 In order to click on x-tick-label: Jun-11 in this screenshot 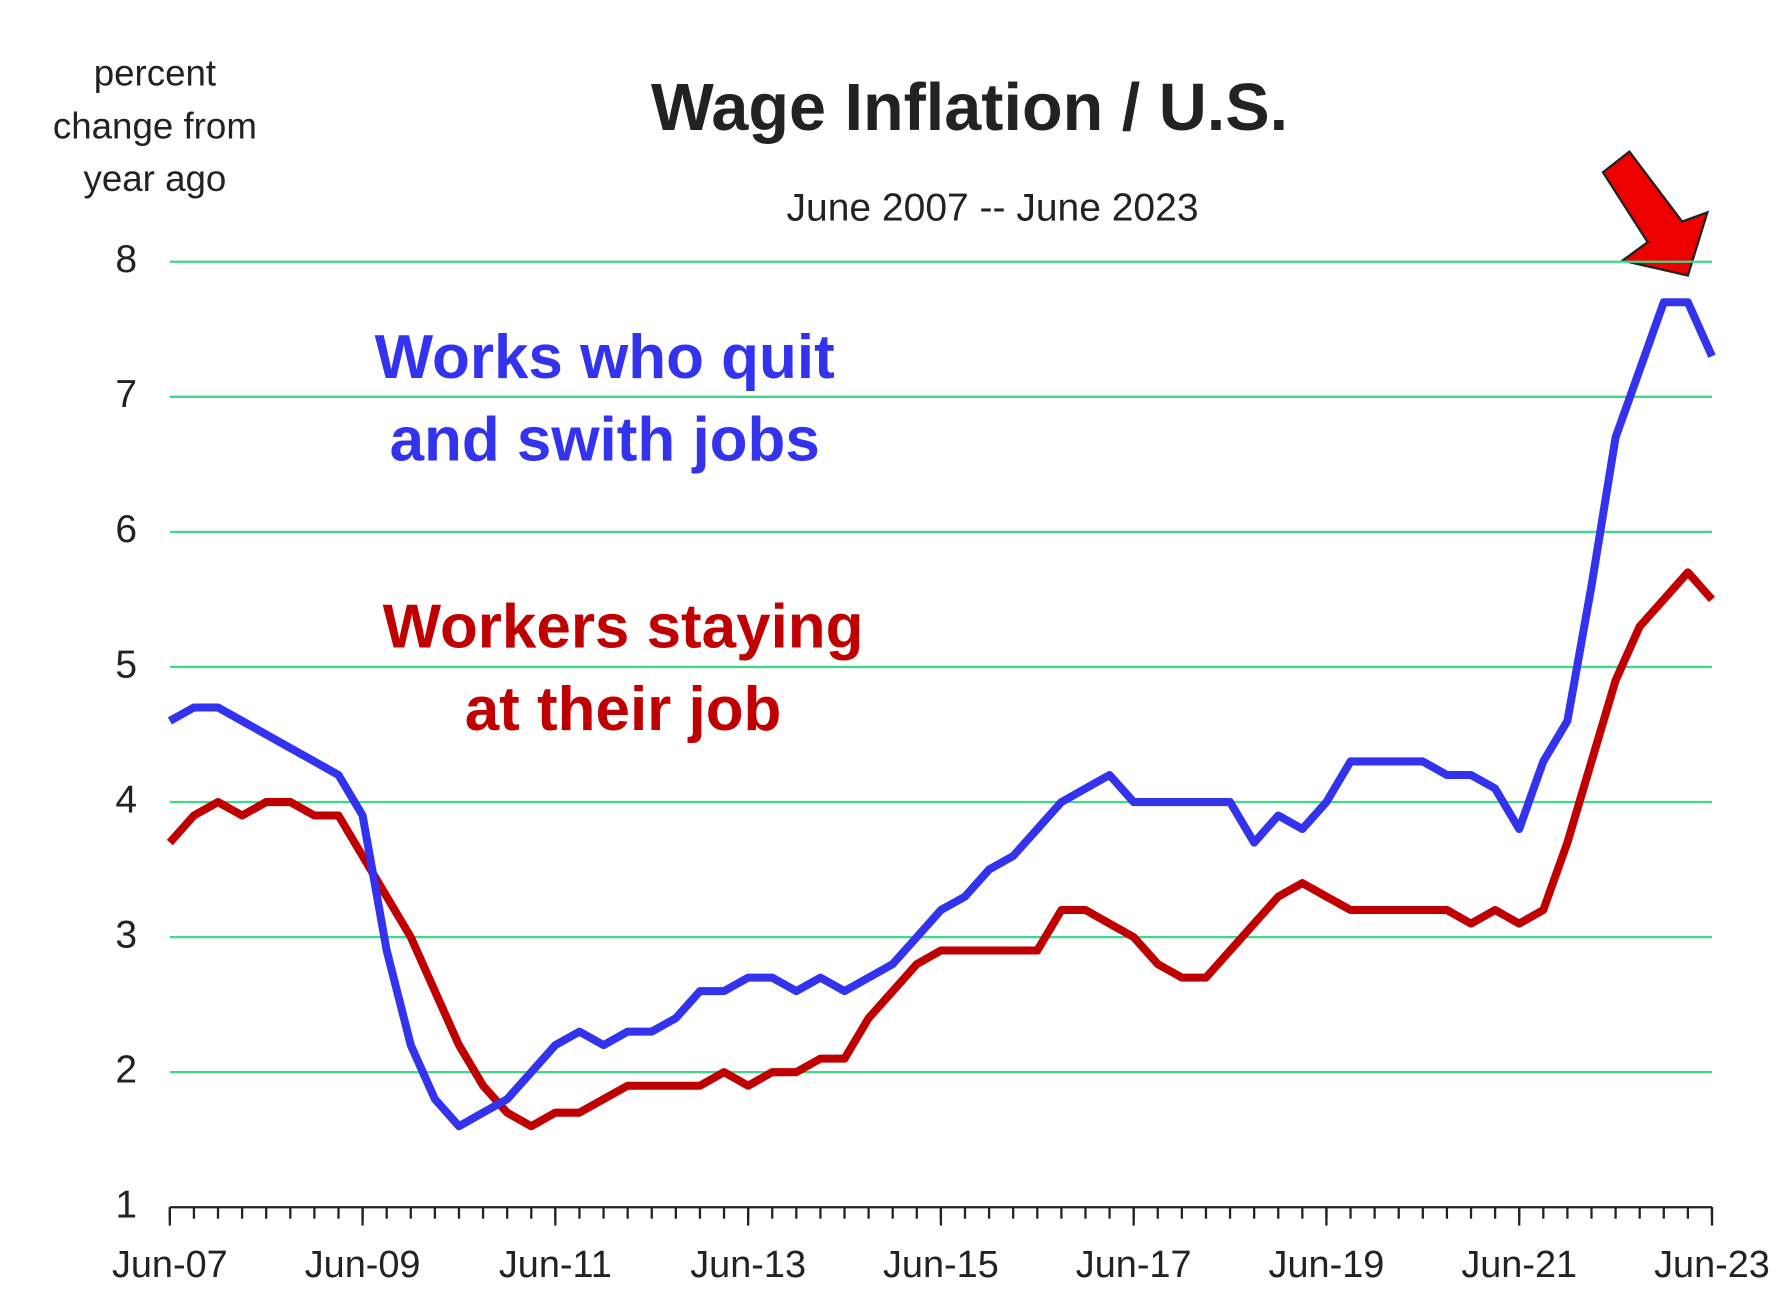, I will do `click(555, 1265)`.